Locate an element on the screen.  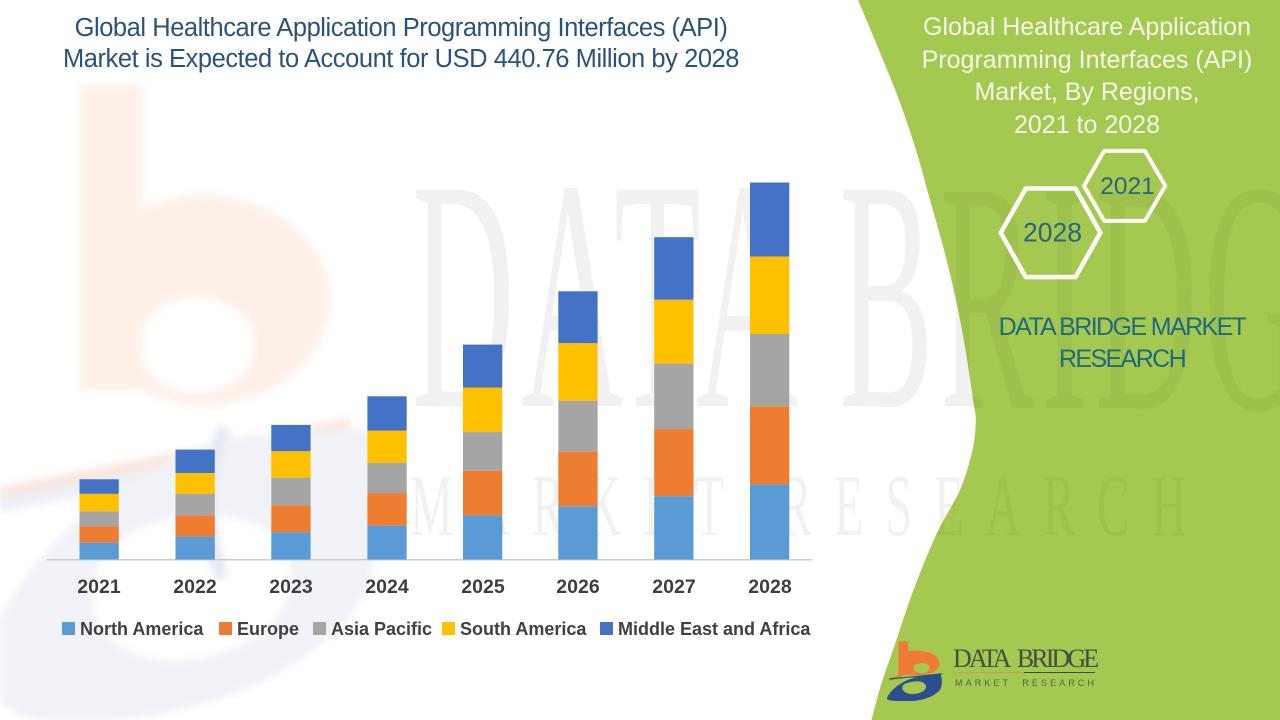
svg-text: 2028 is located at coordinates (1052, 233).